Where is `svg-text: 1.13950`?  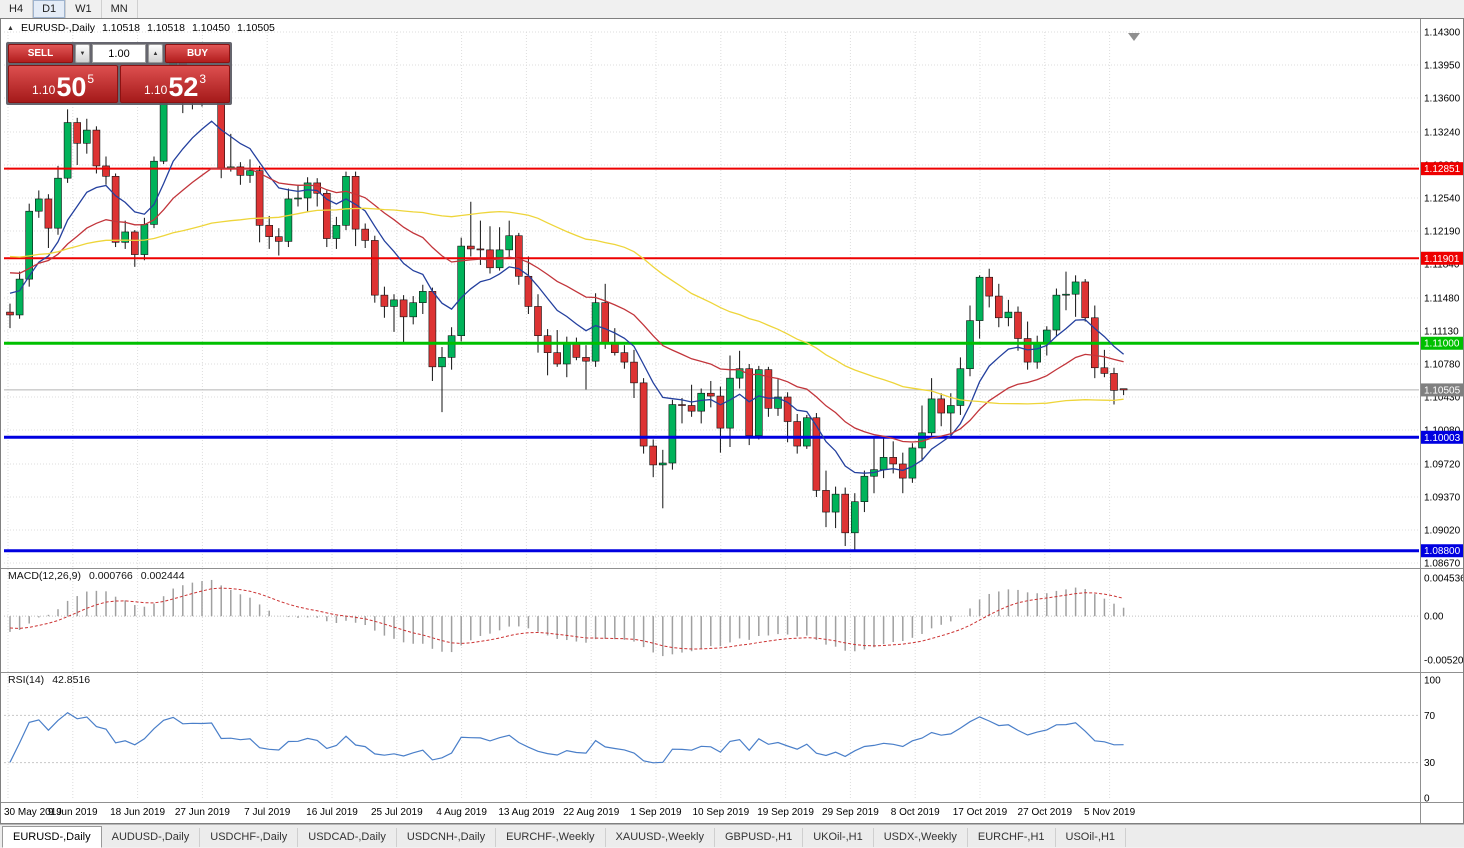 svg-text: 1.13950 is located at coordinates (1442, 66).